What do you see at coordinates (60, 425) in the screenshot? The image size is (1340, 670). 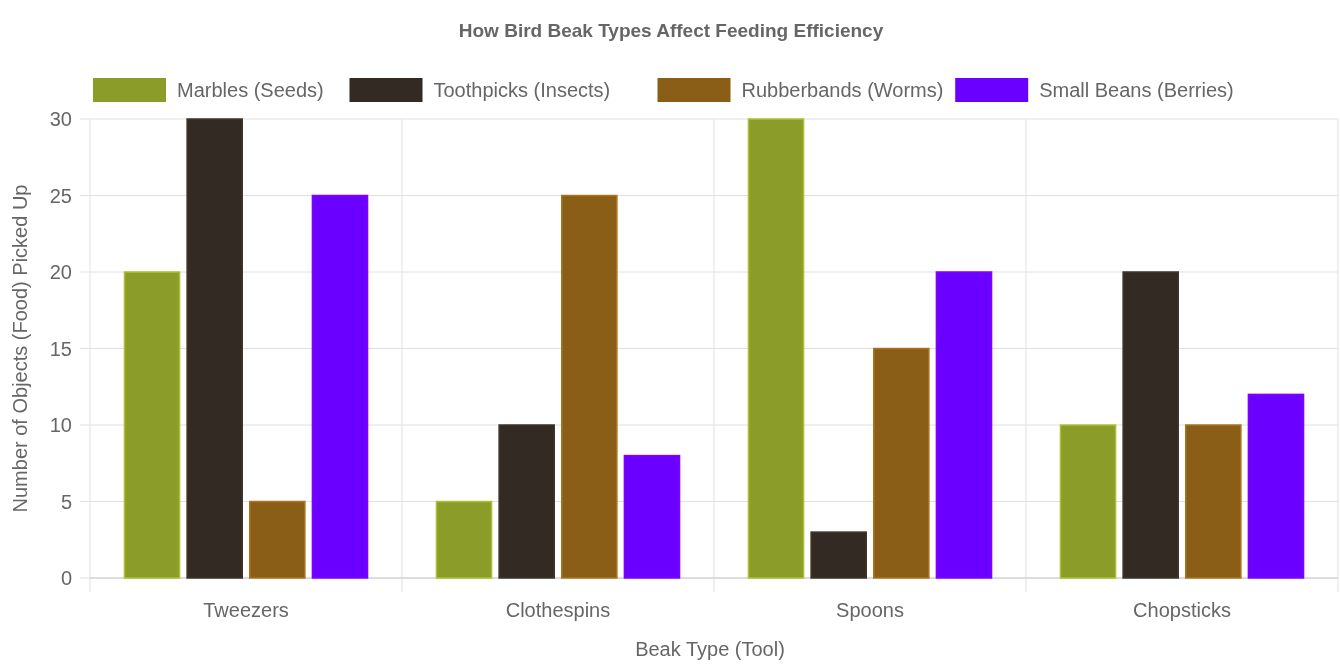 I see `y-tick-label: 10` at bounding box center [60, 425].